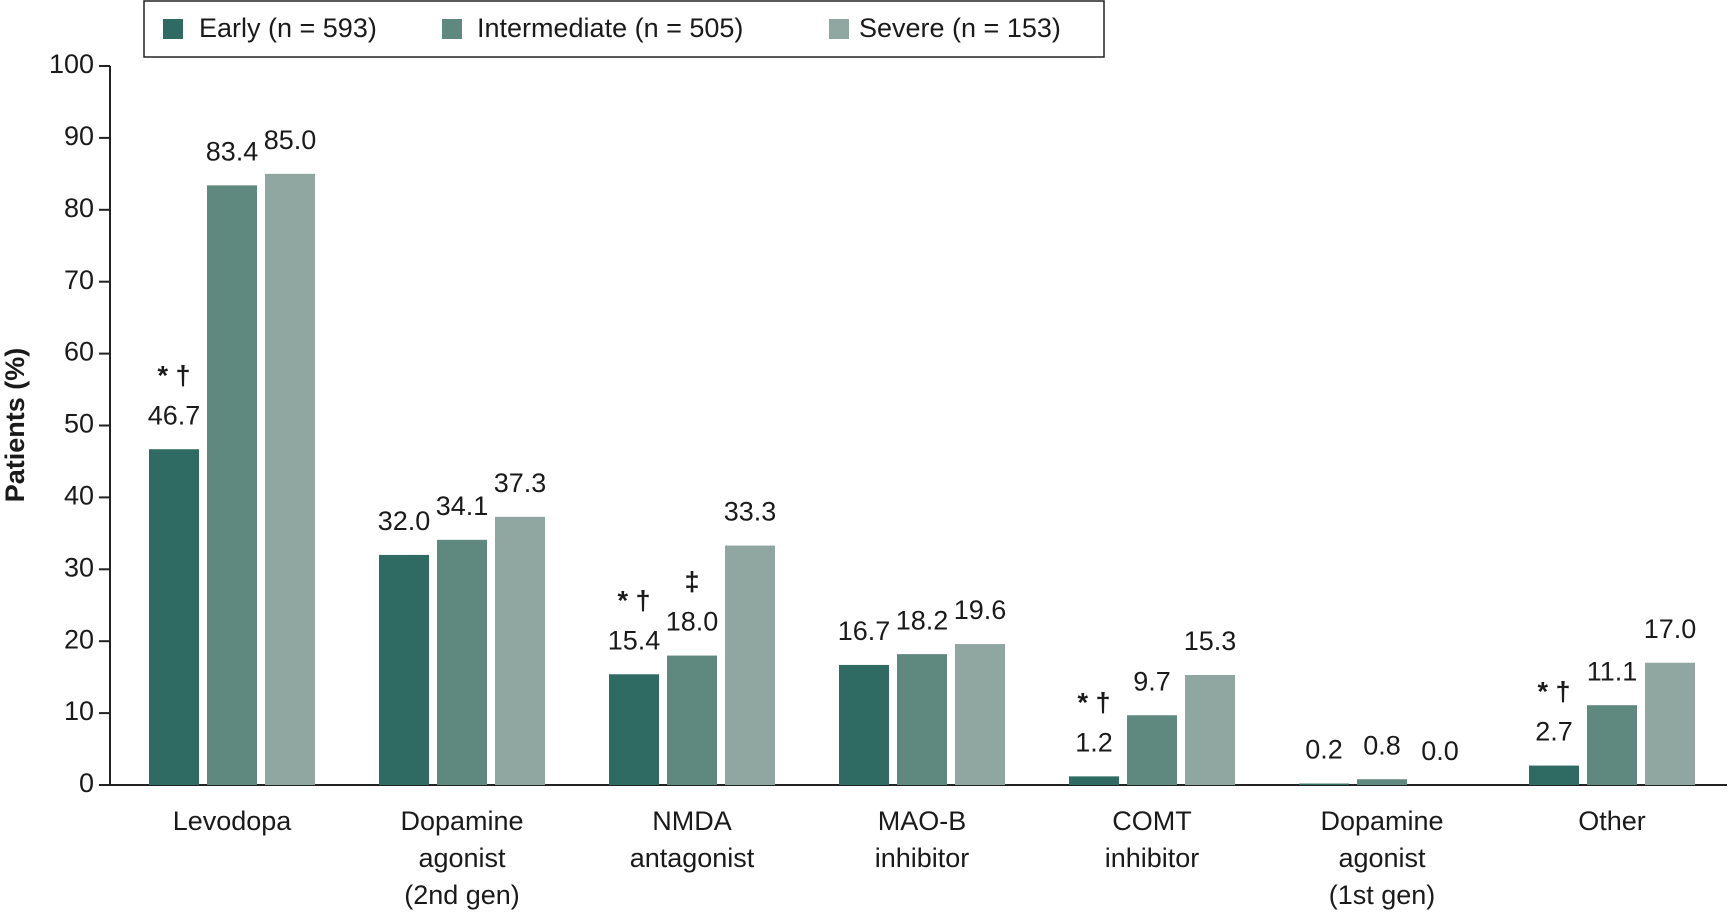 Image resolution: width=1733 pixels, height=916 pixels. What do you see at coordinates (1440, 751) in the screenshot?
I see `value-label: 0.0` at bounding box center [1440, 751].